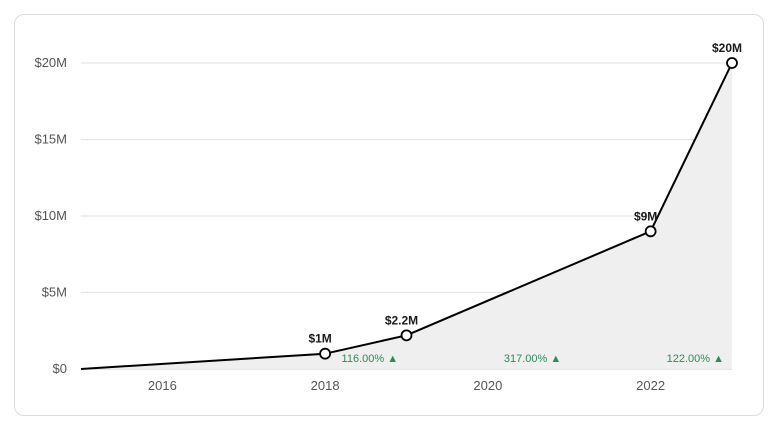 Image resolution: width=778 pixels, height=432 pixels. Describe the element at coordinates (370, 359) in the screenshot. I see `growth-label: 116.00% ▲` at that location.